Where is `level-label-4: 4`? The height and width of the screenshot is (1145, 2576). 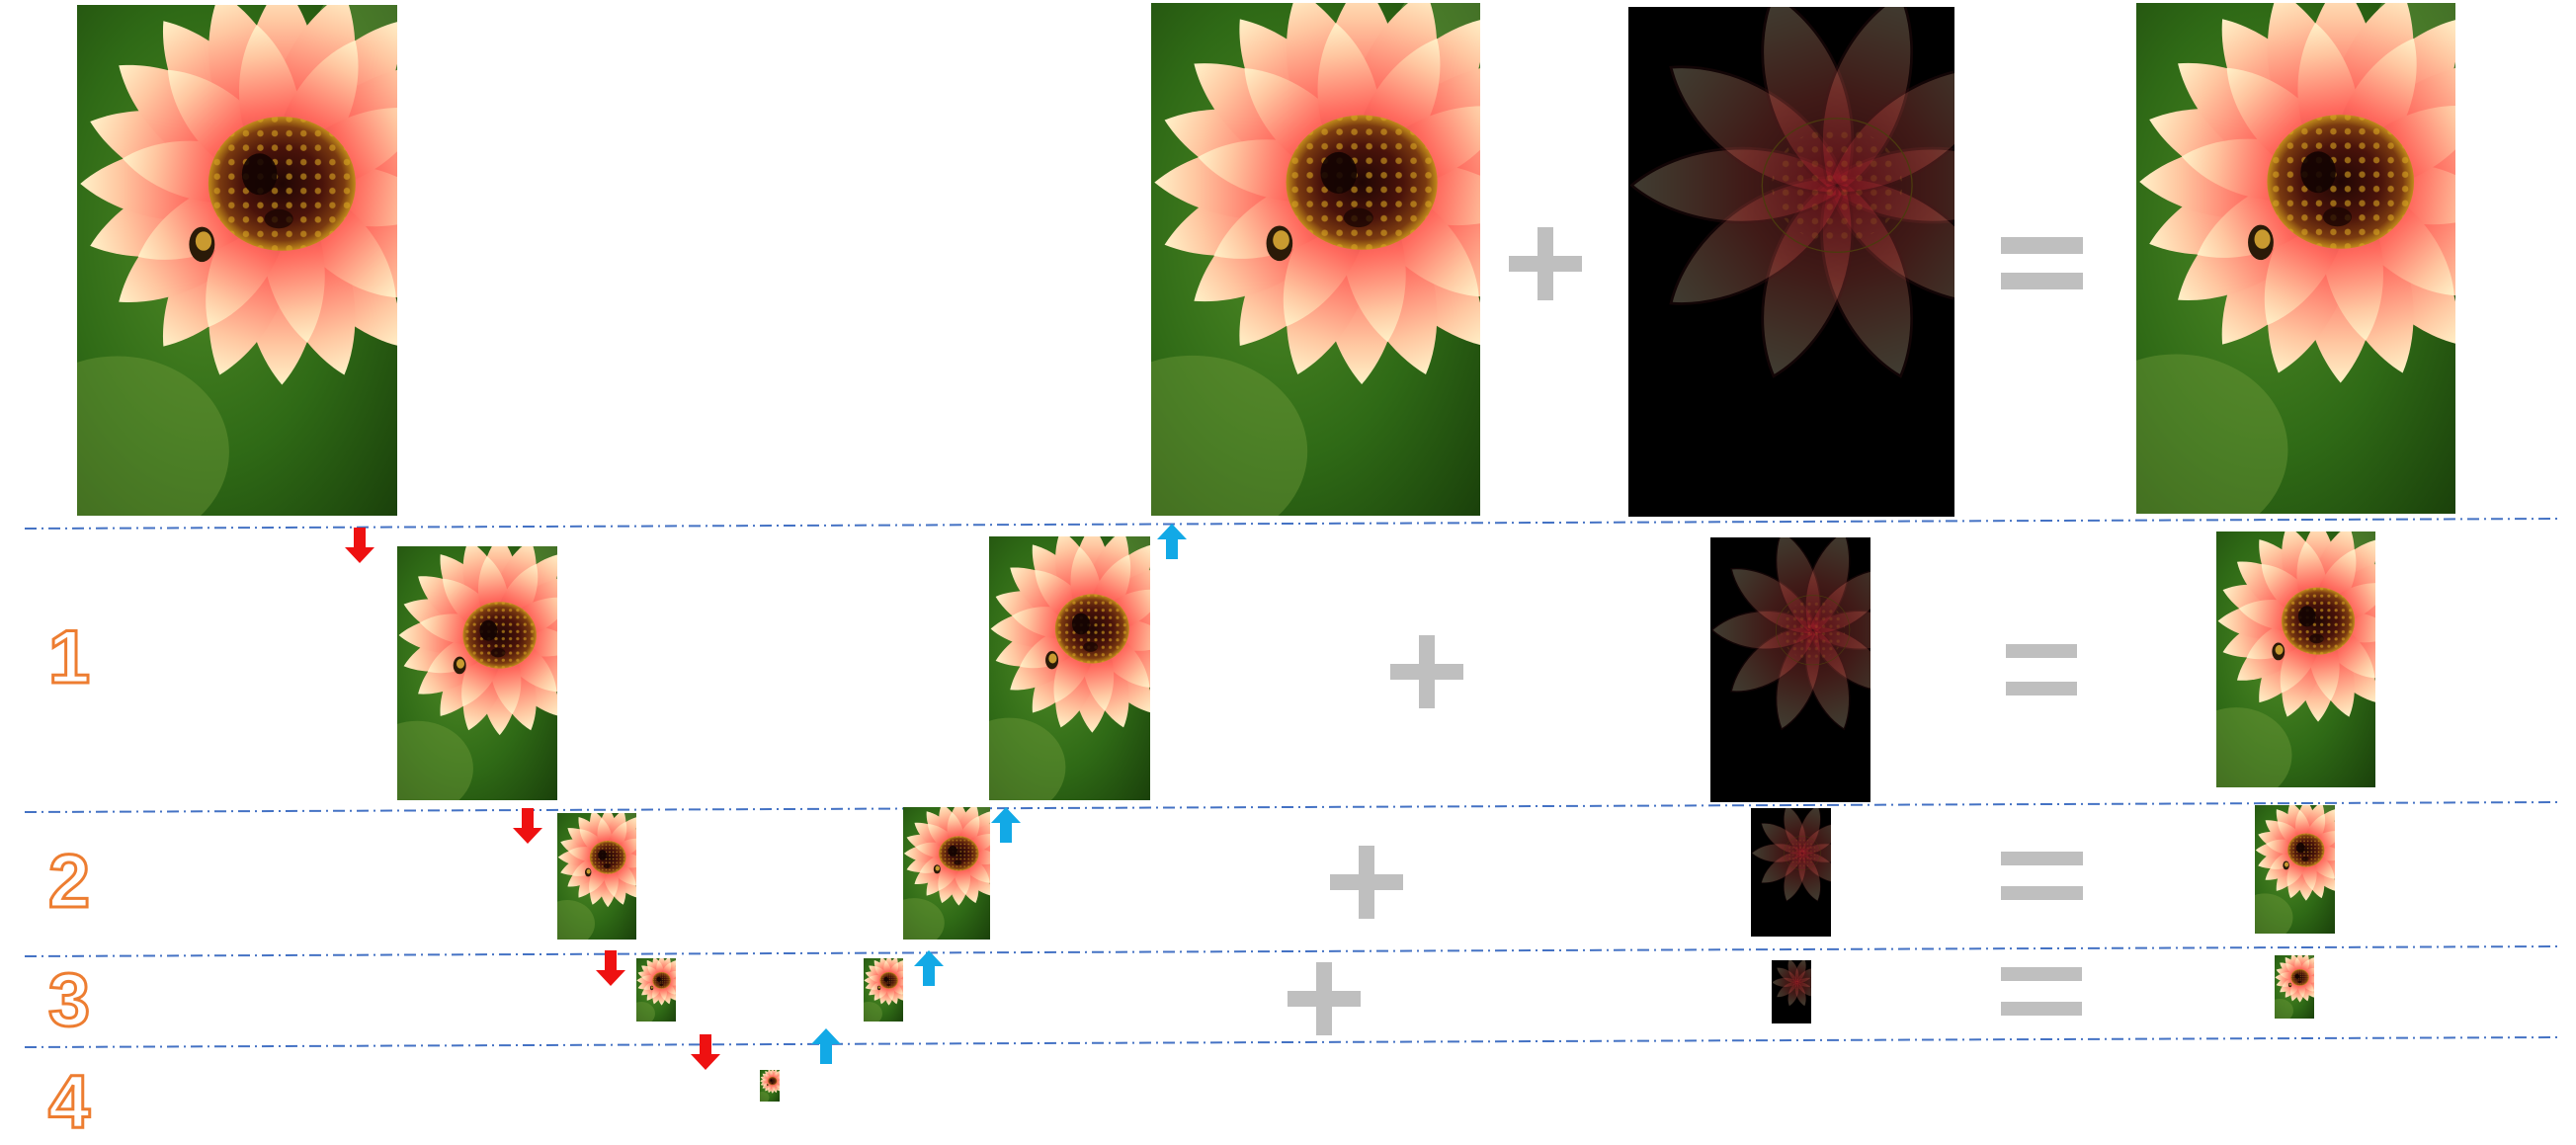
level-label-4: 4 is located at coordinates (68, 1101).